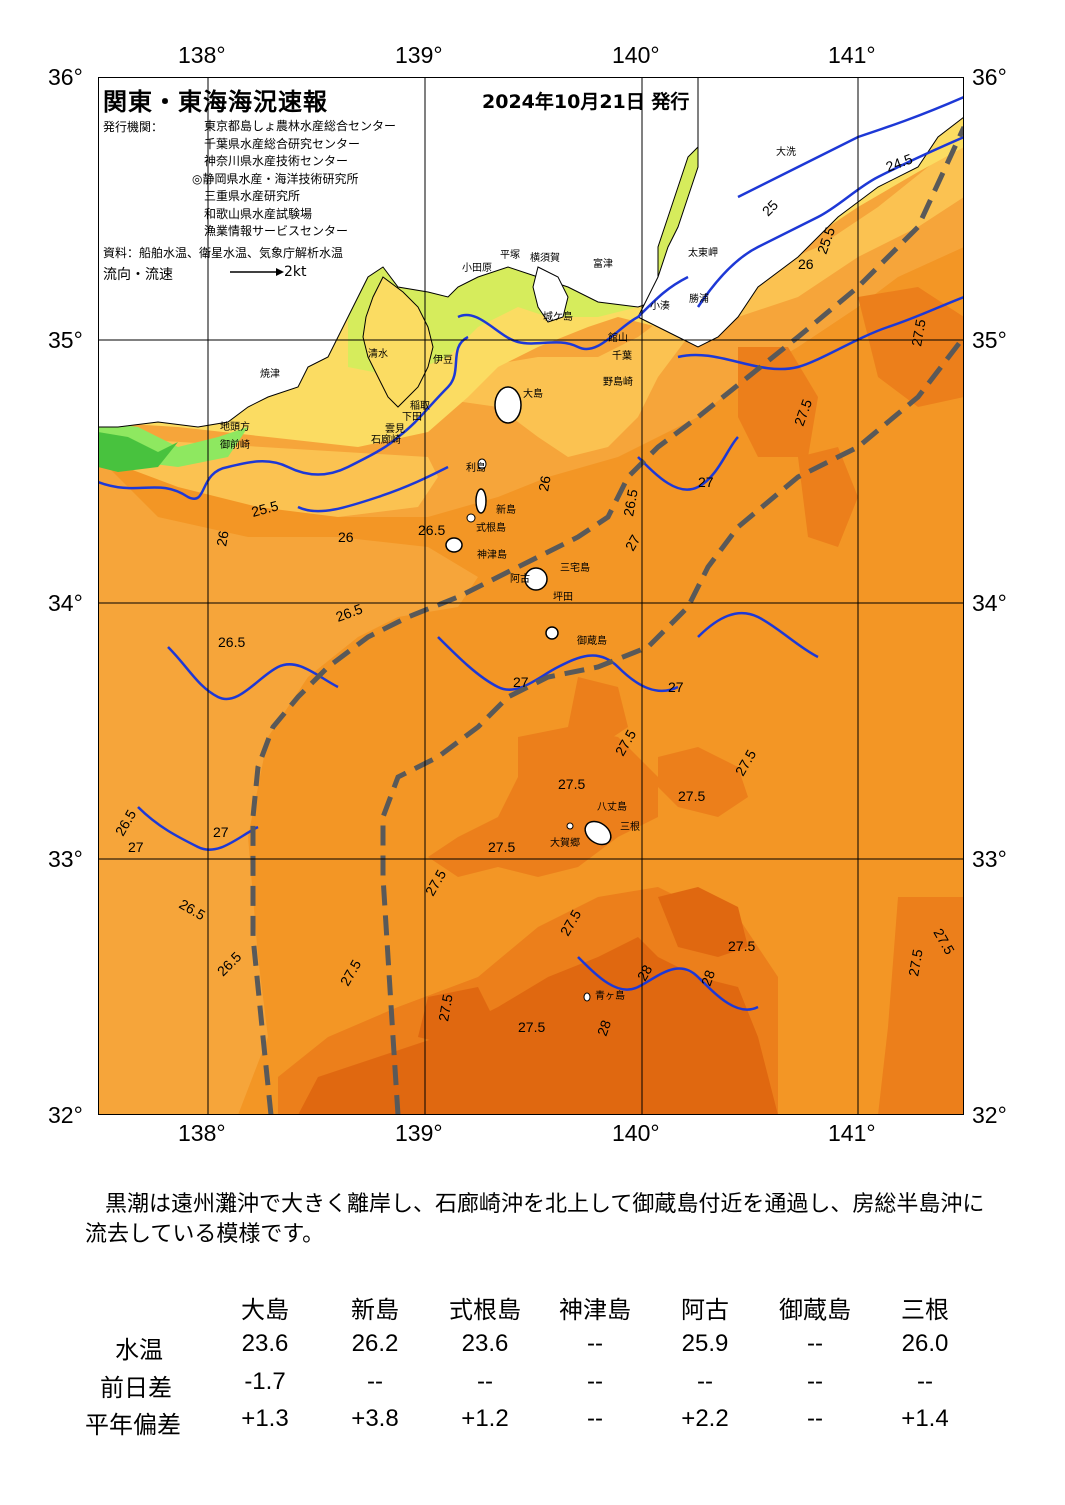  Describe the element at coordinates (235, 445) in the screenshot. I see `place-omaezaki: 御前崎` at that location.